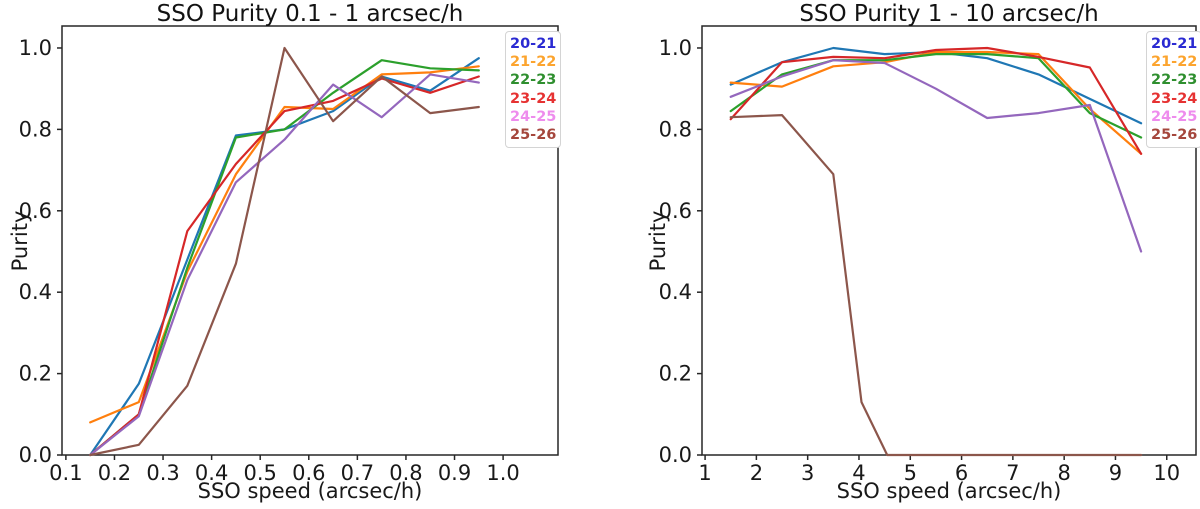  What do you see at coordinates (114, 473) in the screenshot?
I see `x-tick-label: 0.2` at bounding box center [114, 473].